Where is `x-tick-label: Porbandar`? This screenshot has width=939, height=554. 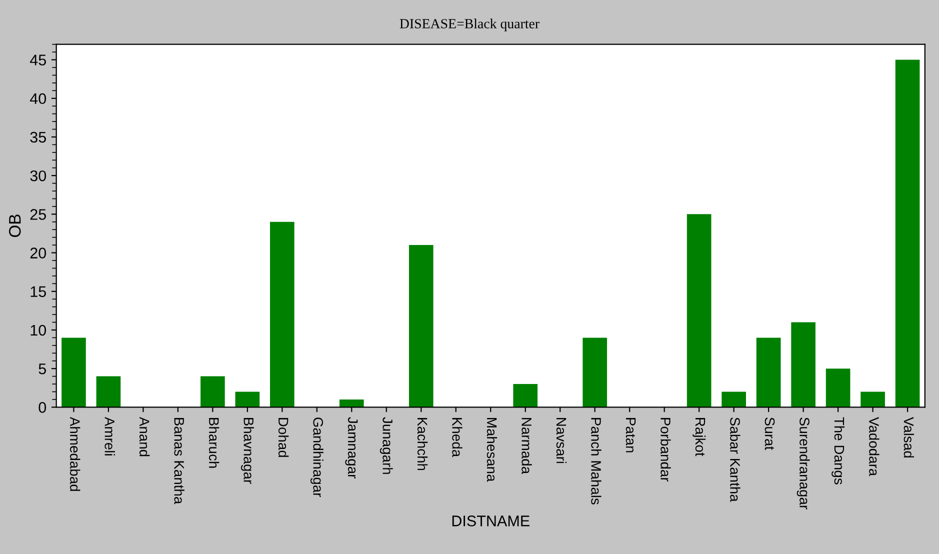 x-tick-label: Porbandar is located at coordinates (665, 450).